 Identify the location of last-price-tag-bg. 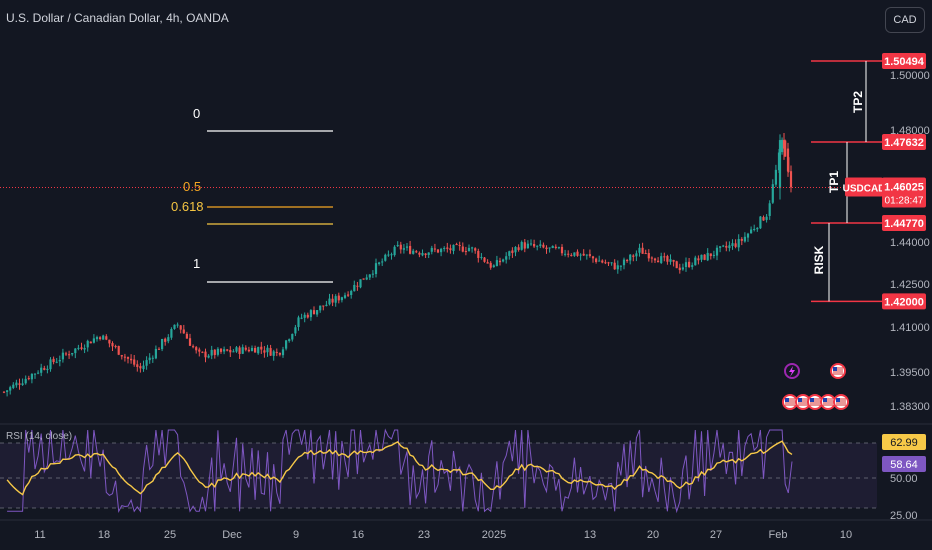
(904, 192).